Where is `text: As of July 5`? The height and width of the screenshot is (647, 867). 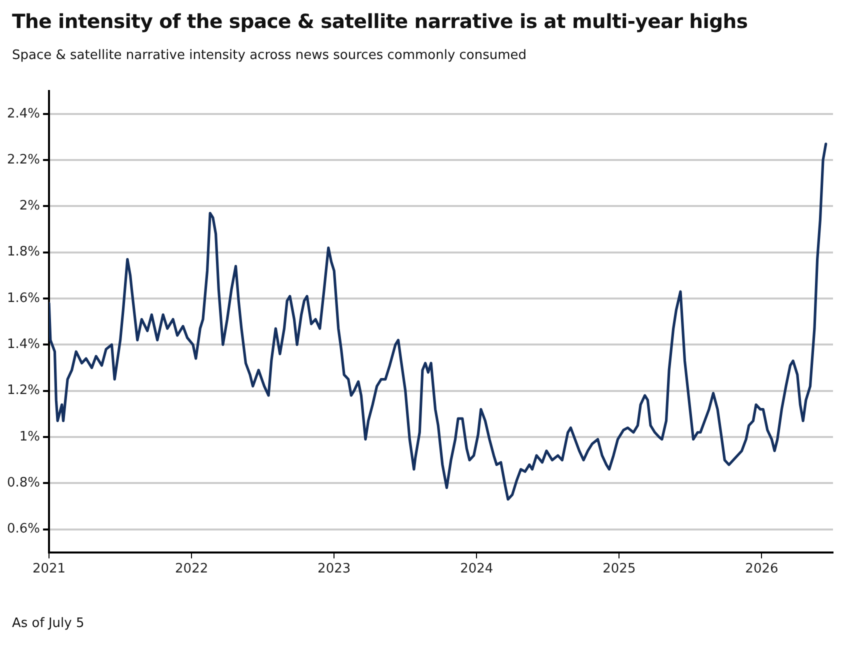
text: As of July 5 is located at coordinates (48, 623).